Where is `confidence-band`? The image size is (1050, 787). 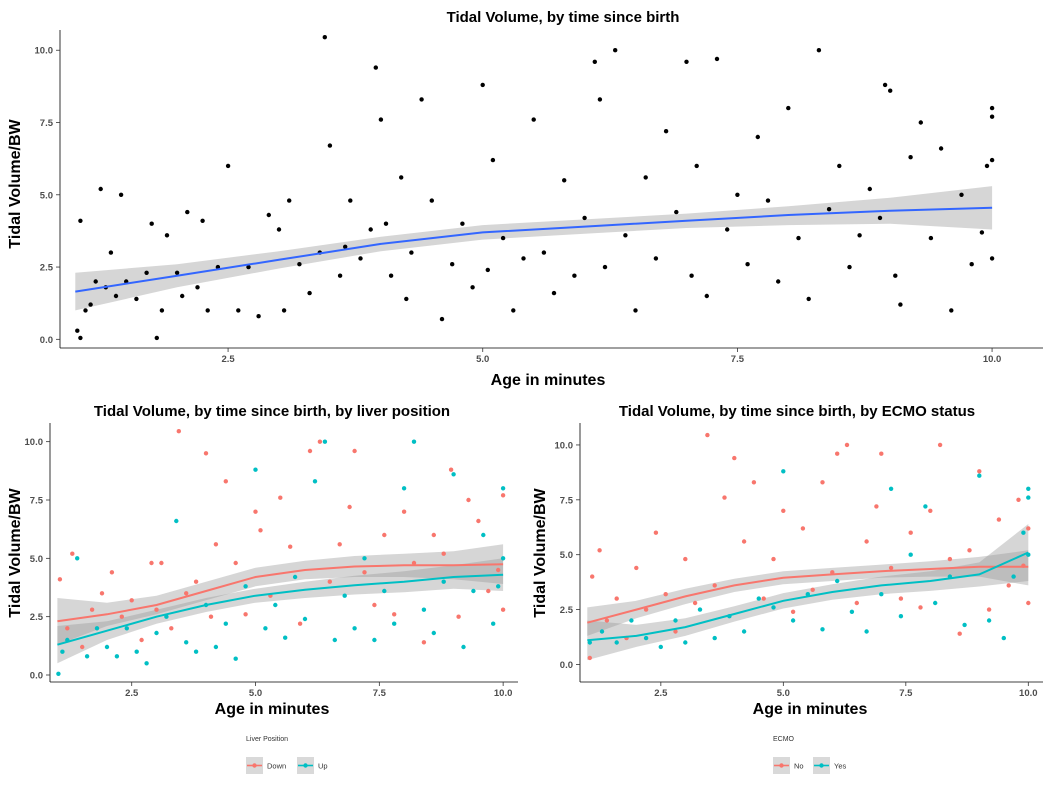
confidence-band is located at coordinates (808, 593).